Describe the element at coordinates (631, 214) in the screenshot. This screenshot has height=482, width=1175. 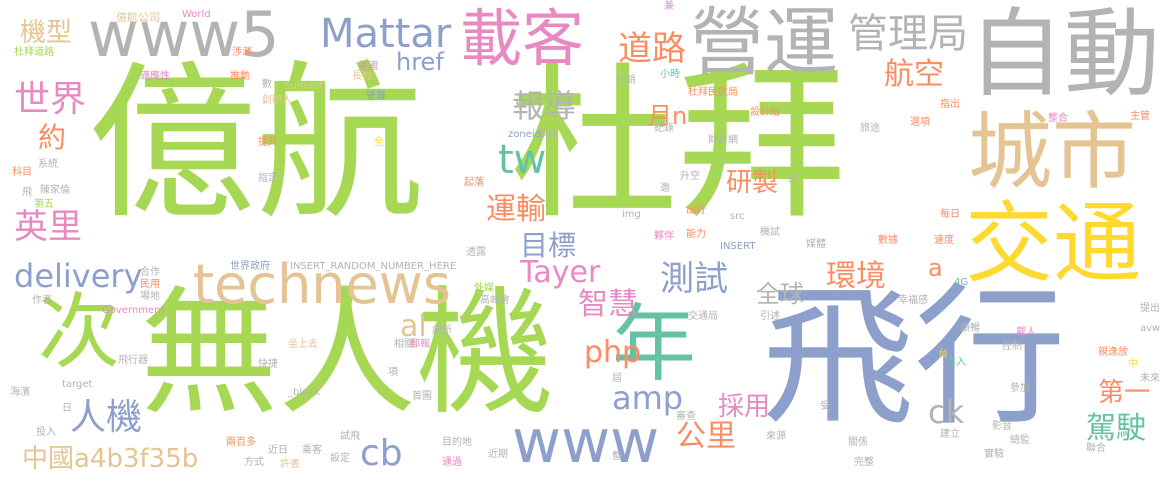
I see `word: img` at that location.